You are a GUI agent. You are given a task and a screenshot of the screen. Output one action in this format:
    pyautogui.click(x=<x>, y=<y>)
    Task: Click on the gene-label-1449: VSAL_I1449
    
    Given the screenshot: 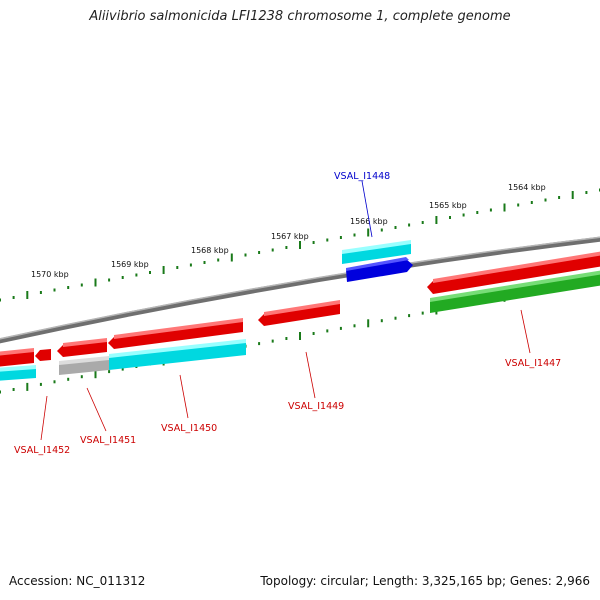 What is the action you would take?
    pyautogui.click(x=316, y=406)
    